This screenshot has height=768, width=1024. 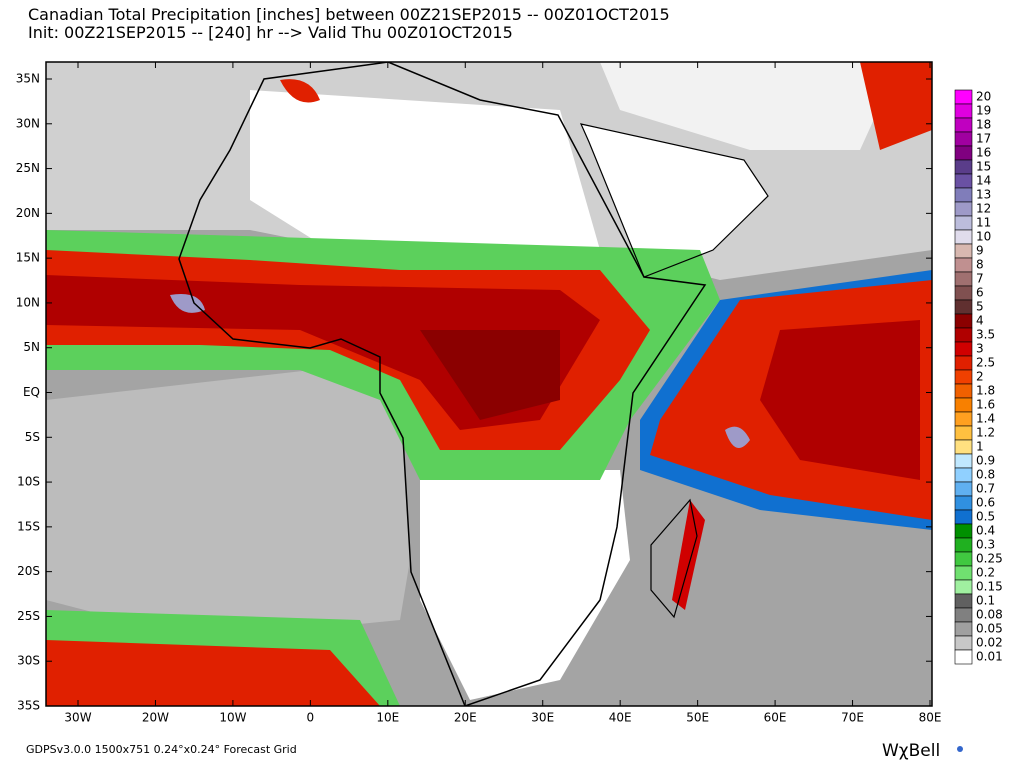 What do you see at coordinates (28, 79) in the screenshot?
I see `lat-label: 35N` at bounding box center [28, 79].